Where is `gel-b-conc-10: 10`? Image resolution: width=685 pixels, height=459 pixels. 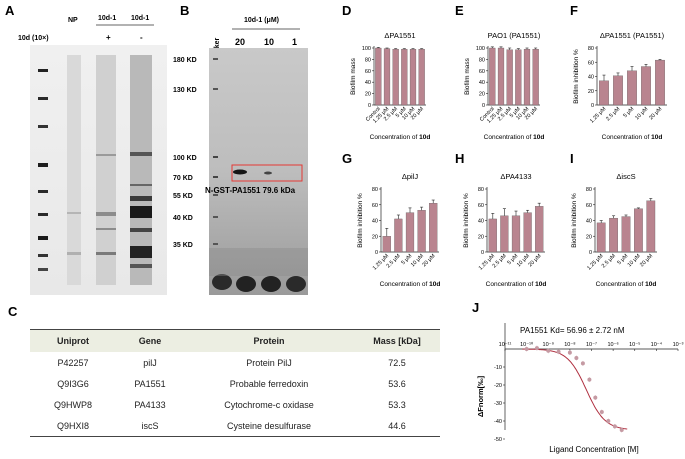
gel-b-conc-10: 10 is located at coordinates (269, 42).